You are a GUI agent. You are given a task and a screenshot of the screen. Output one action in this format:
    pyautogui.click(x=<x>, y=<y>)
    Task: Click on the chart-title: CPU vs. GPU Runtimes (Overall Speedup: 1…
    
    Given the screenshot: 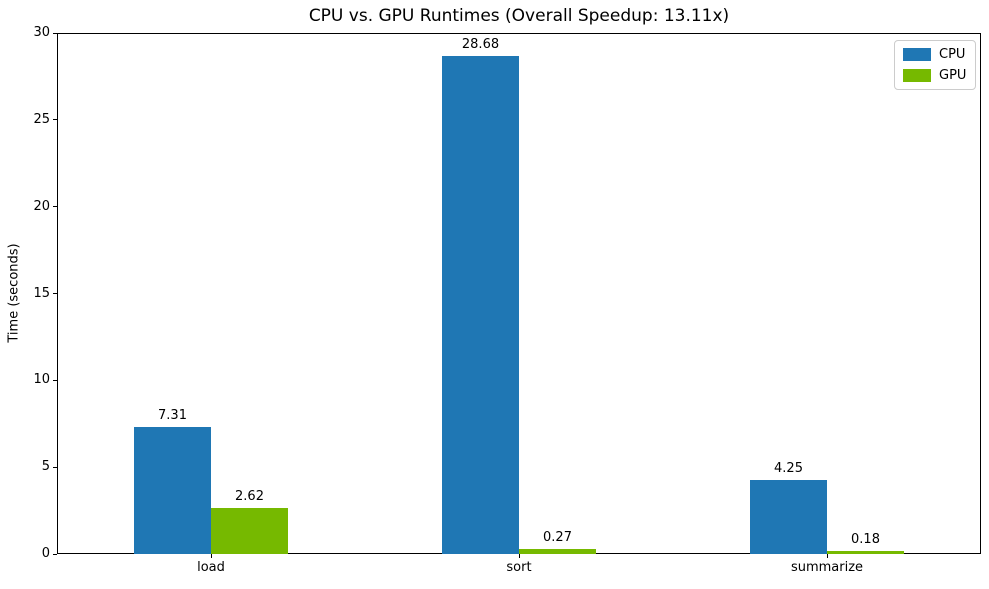 What is the action you would take?
    pyautogui.click(x=519, y=16)
    